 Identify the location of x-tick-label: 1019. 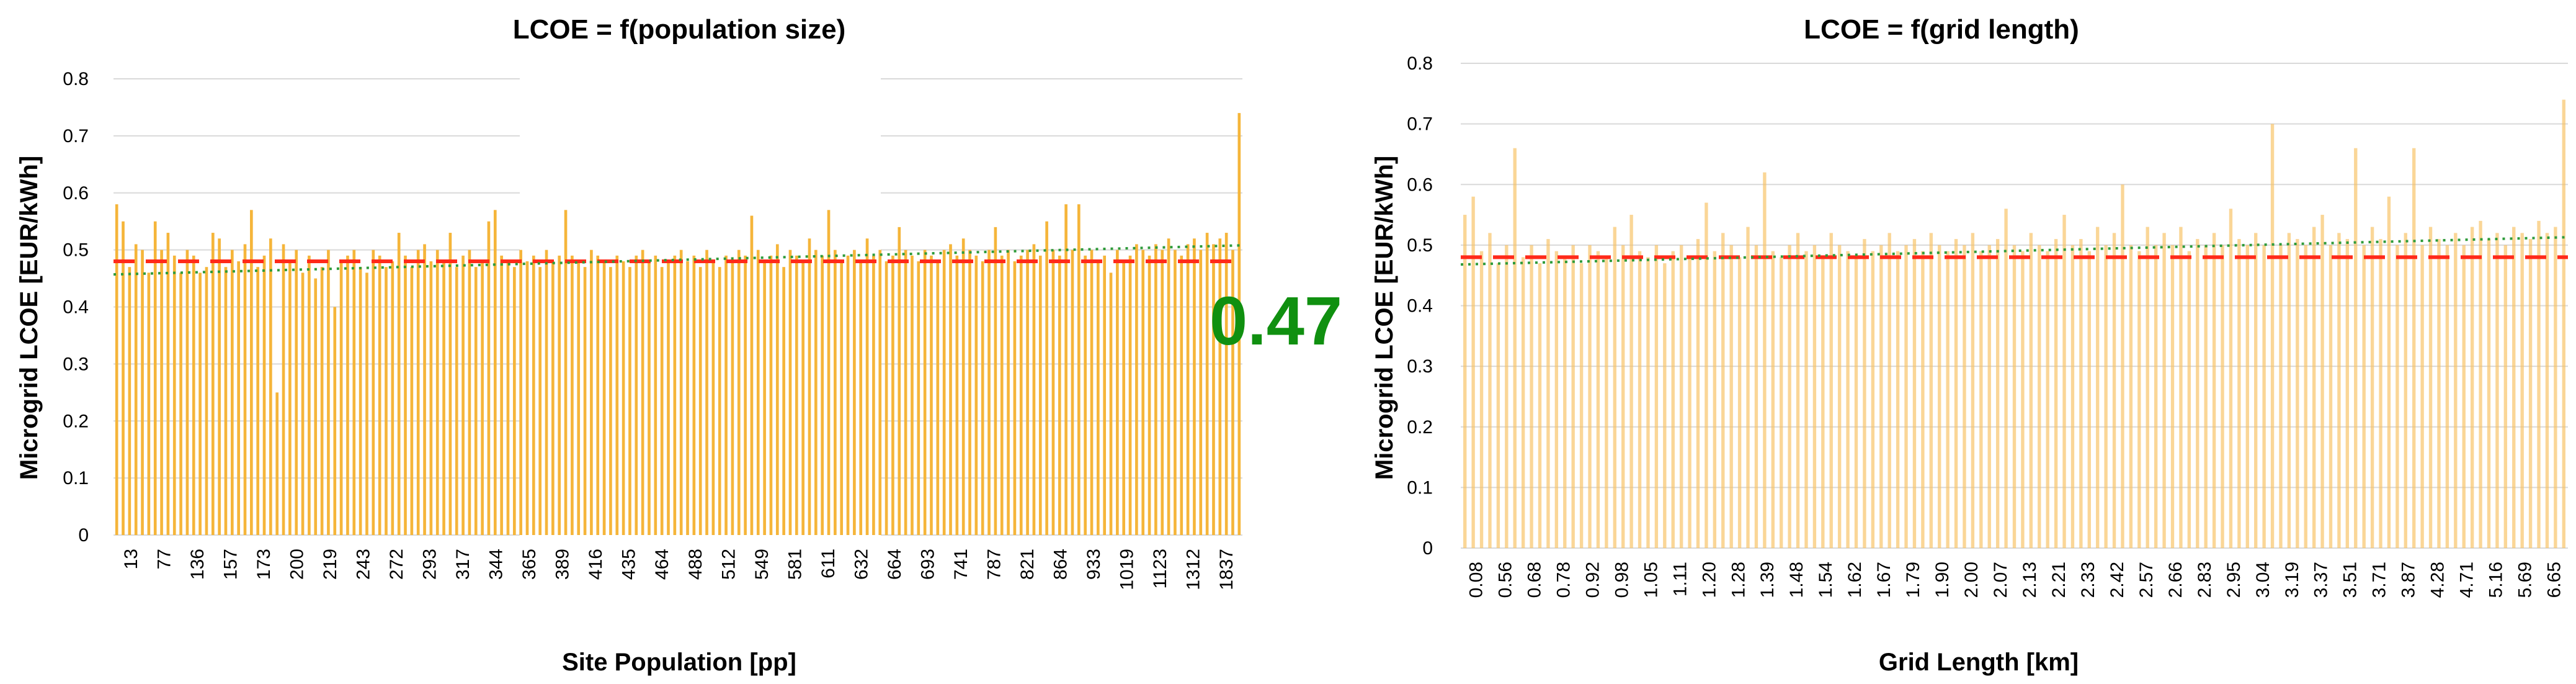
(1127, 569).